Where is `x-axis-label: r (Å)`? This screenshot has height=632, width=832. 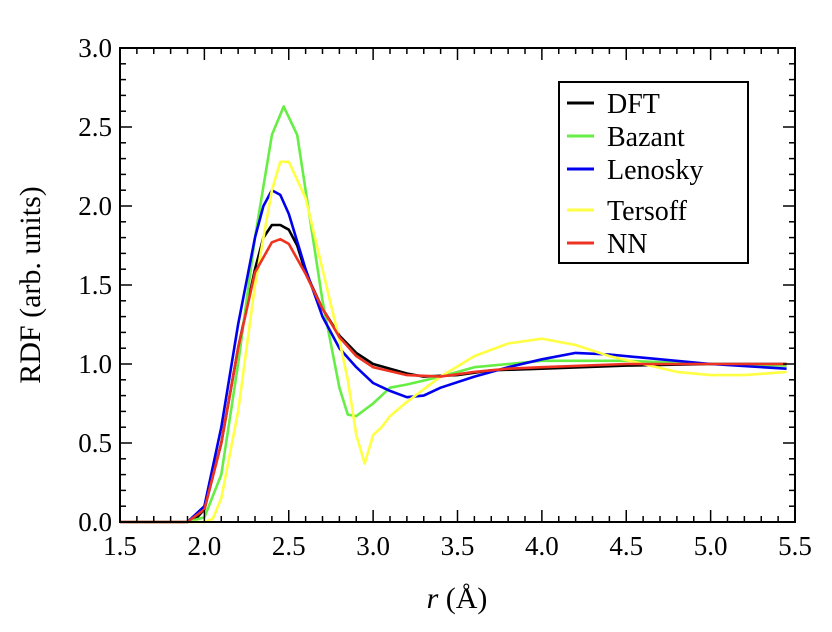 x-axis-label: r (Å) is located at coordinates (457, 598).